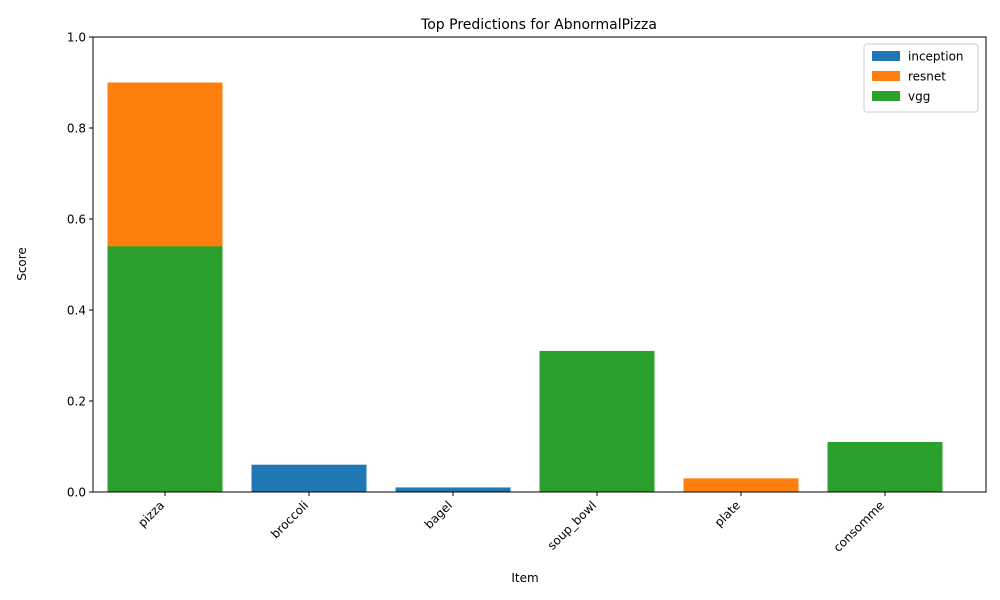  I want to click on y-tick-label: 0.0, so click(76, 493).